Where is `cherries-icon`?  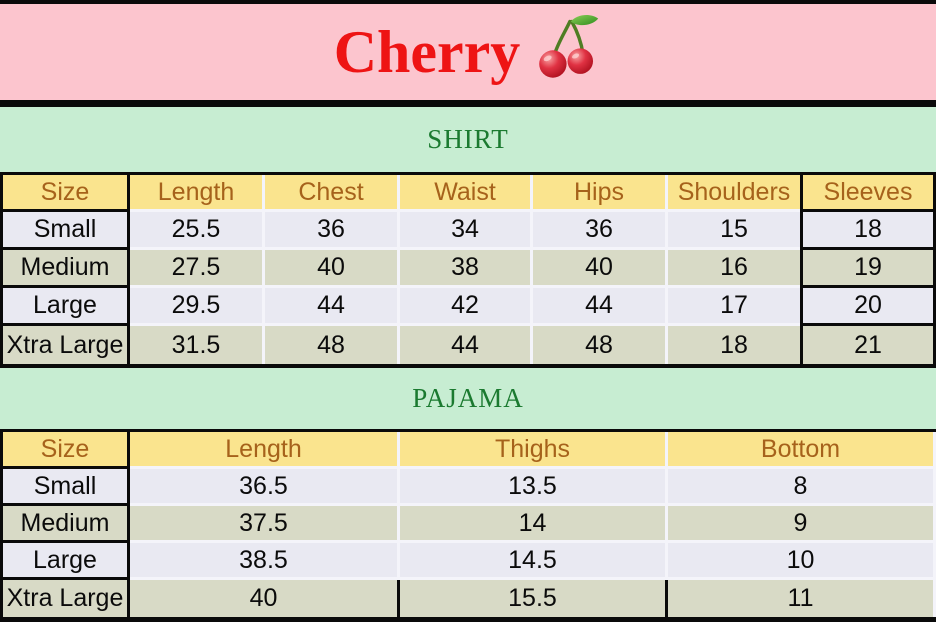
cherries-icon is located at coordinates (569, 46).